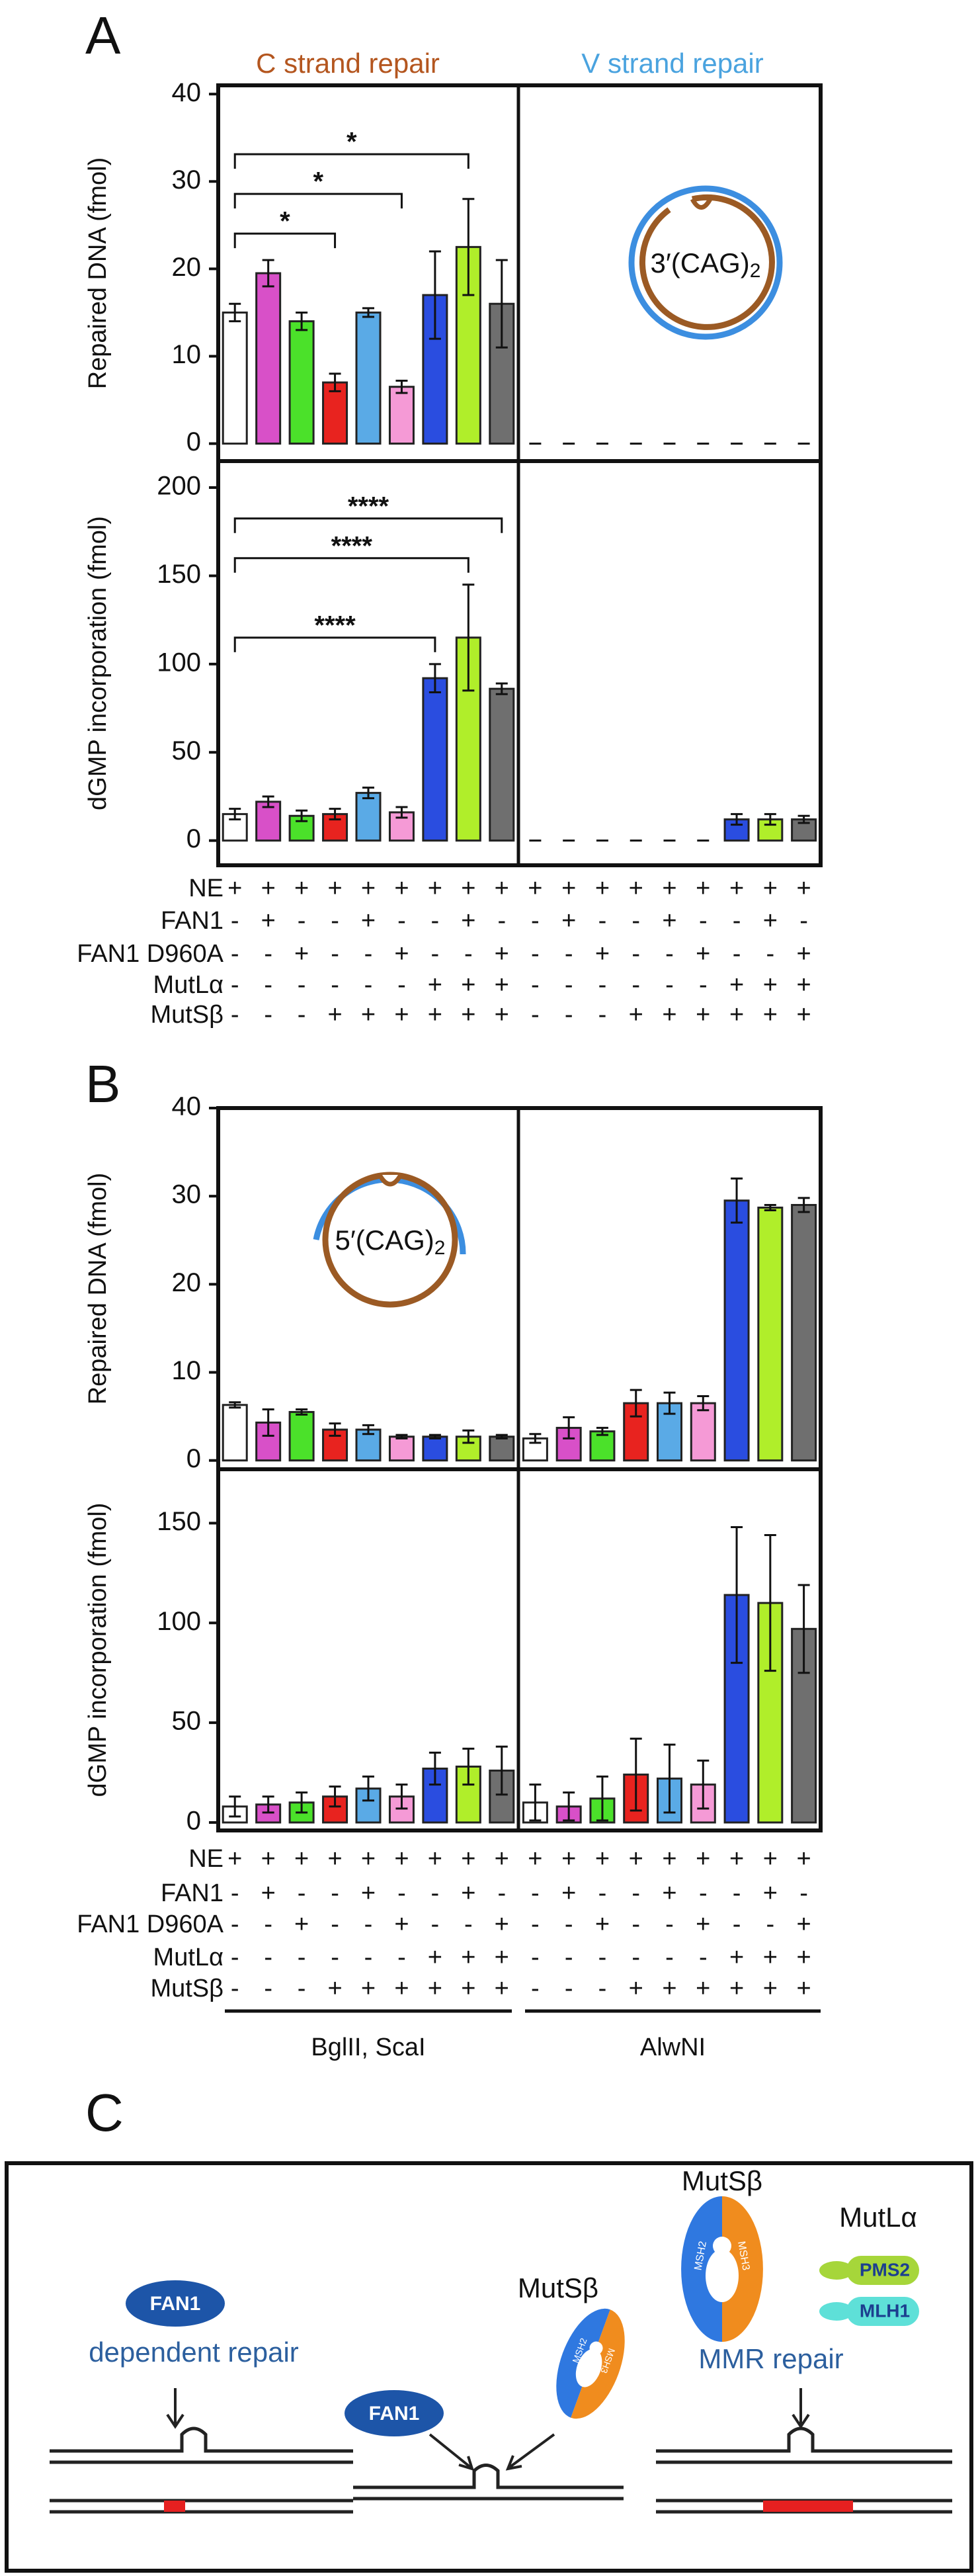  What do you see at coordinates (882, 2270) in the screenshot?
I see `pms2-protein` at bounding box center [882, 2270].